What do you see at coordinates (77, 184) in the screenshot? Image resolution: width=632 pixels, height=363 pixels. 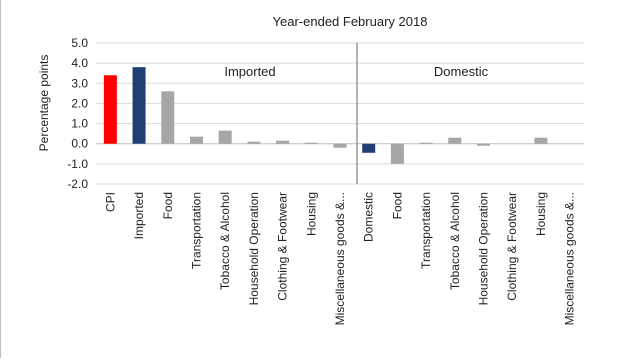 I see `y-tick-label: -2.0` at bounding box center [77, 184].